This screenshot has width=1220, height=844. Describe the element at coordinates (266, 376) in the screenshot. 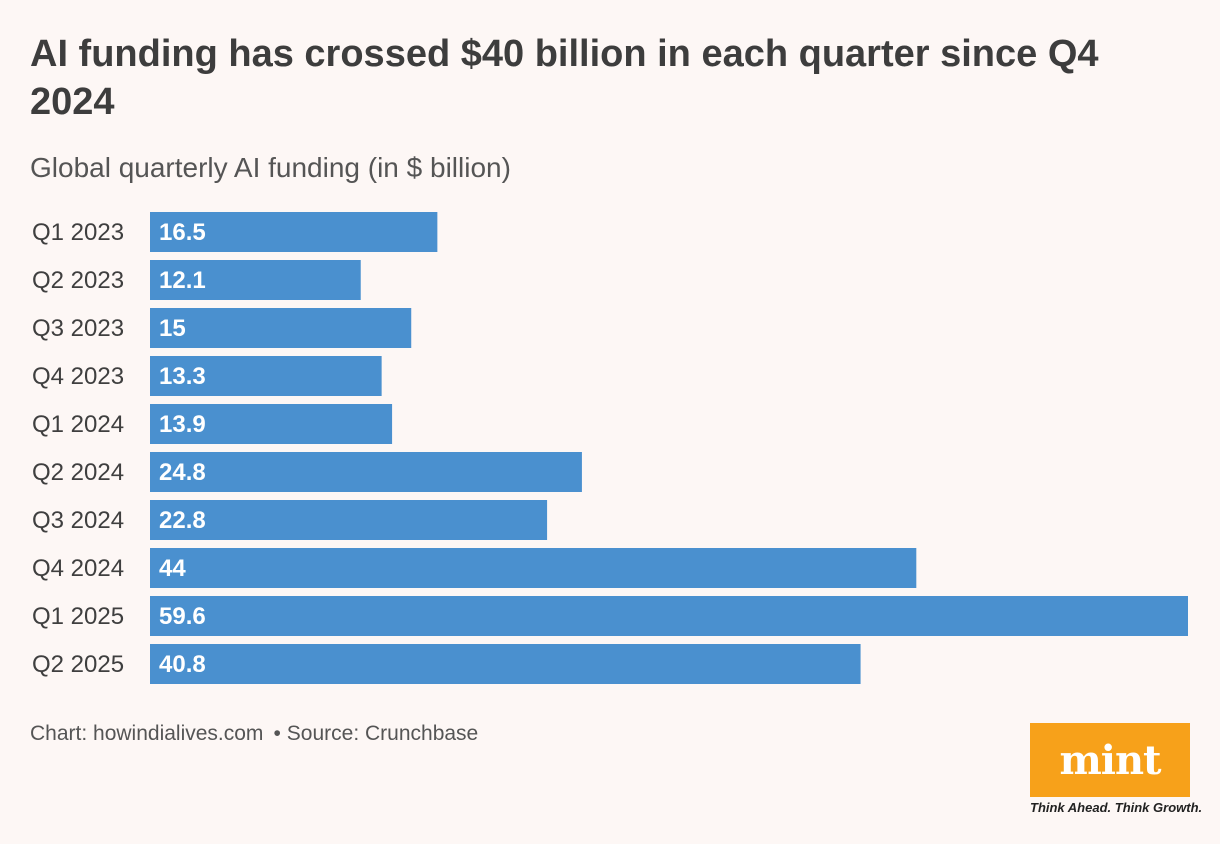

I see `bar-q4-2023` at that location.